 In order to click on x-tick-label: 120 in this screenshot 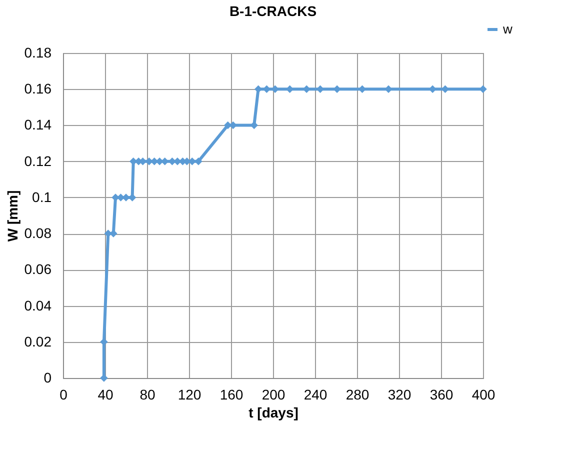, I will do `click(190, 394)`.